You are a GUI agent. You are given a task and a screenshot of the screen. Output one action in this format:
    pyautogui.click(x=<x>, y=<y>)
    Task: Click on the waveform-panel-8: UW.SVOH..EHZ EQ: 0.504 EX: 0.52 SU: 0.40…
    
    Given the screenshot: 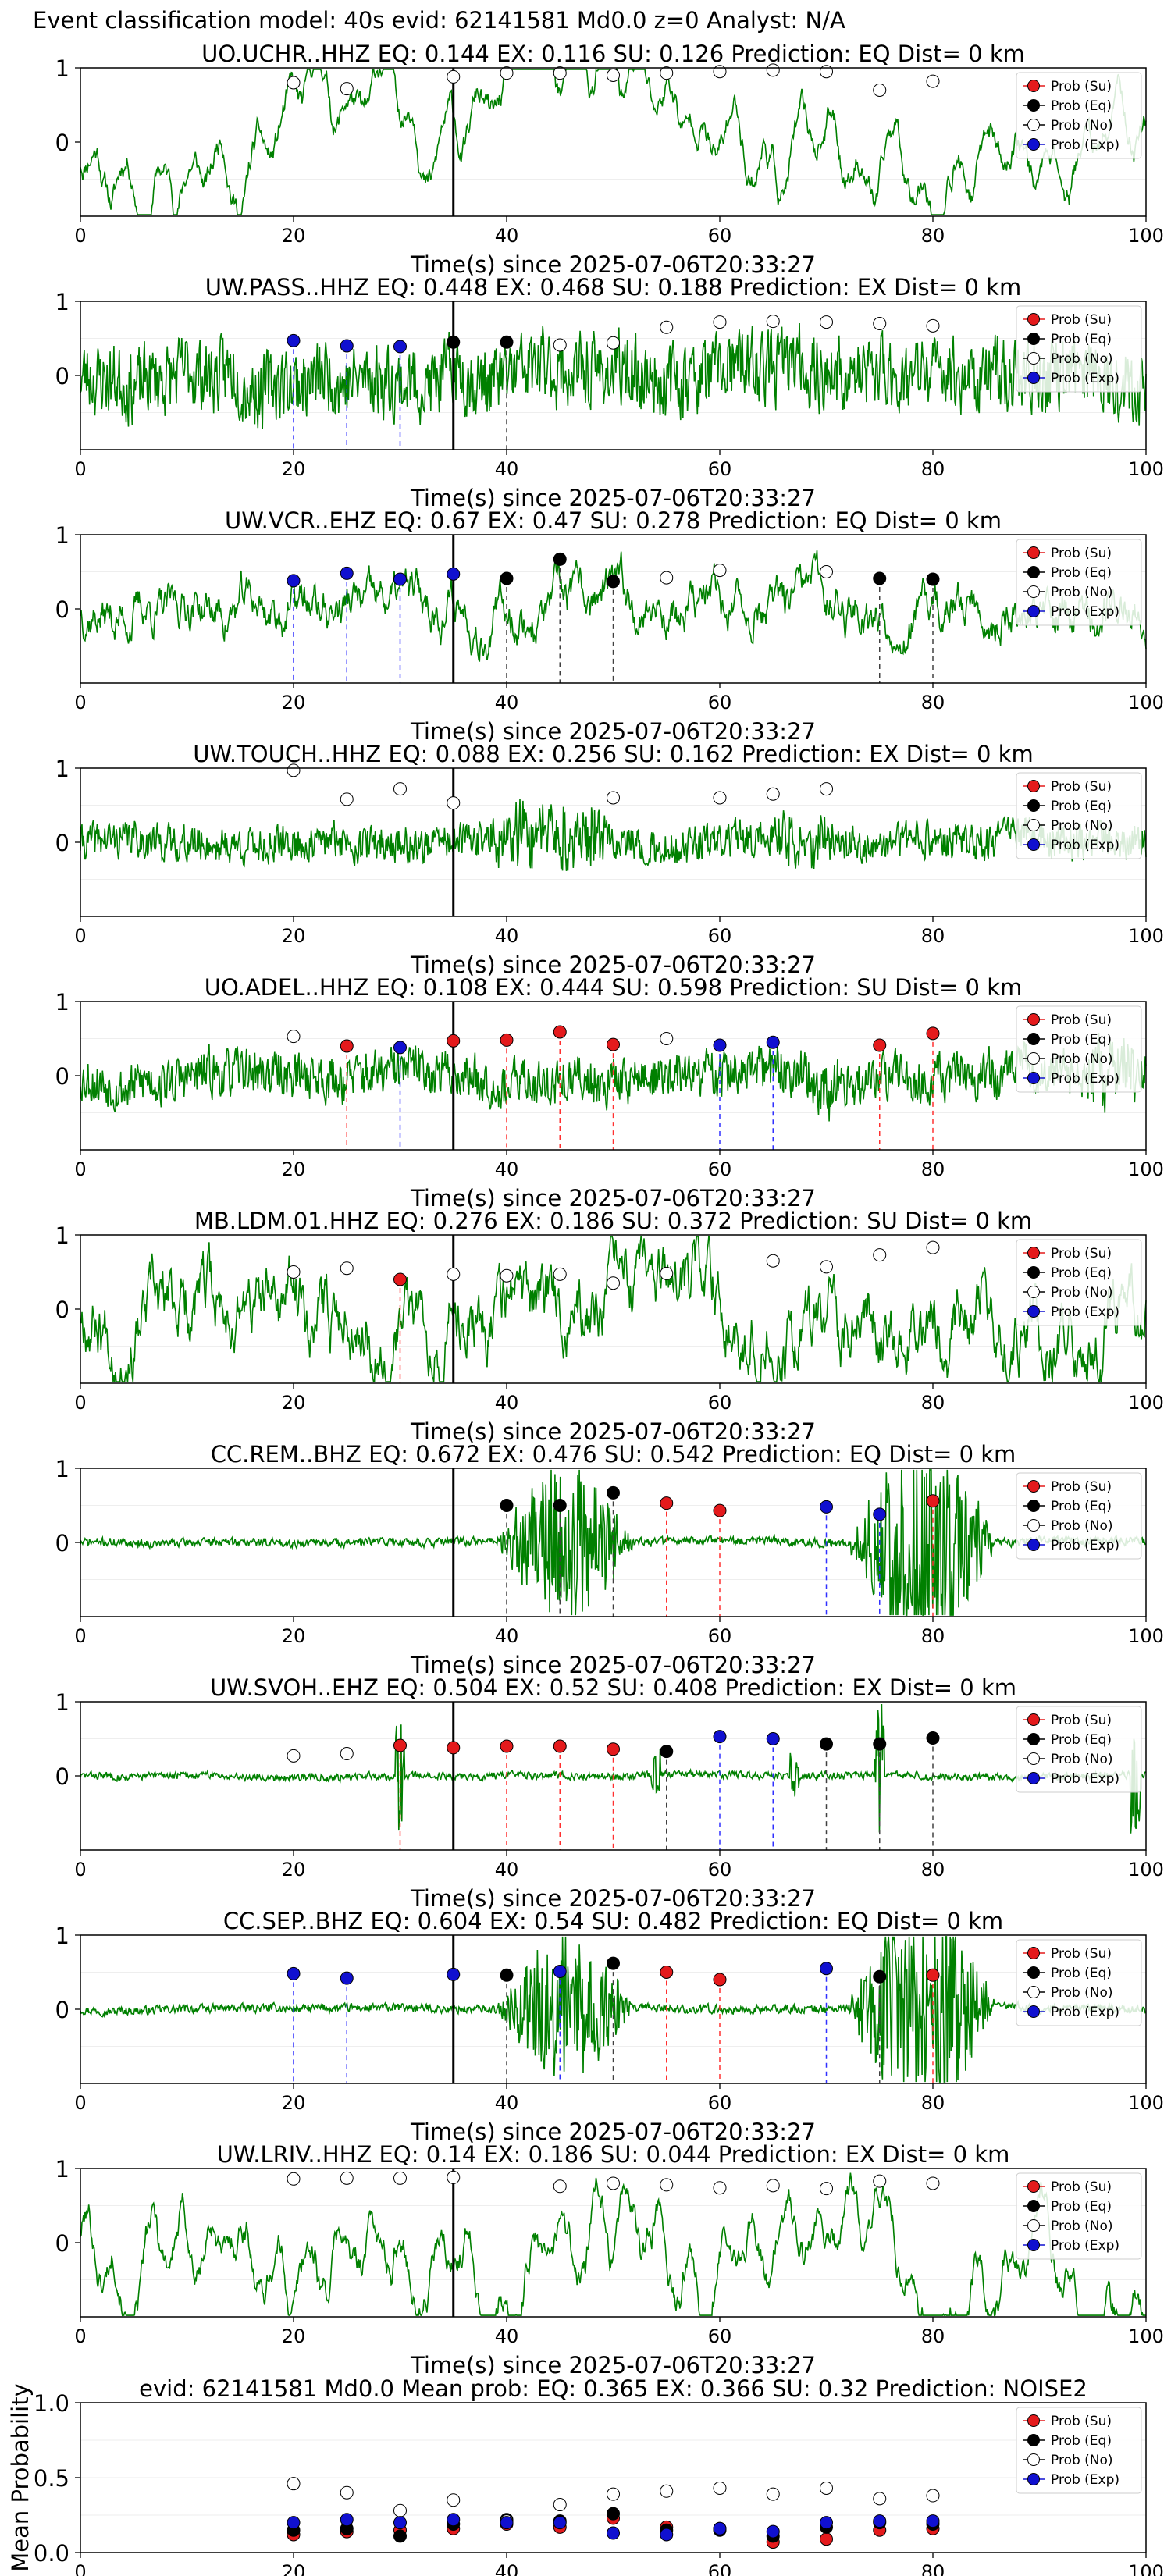 What is the action you would take?
    pyautogui.click(x=609, y=1793)
    